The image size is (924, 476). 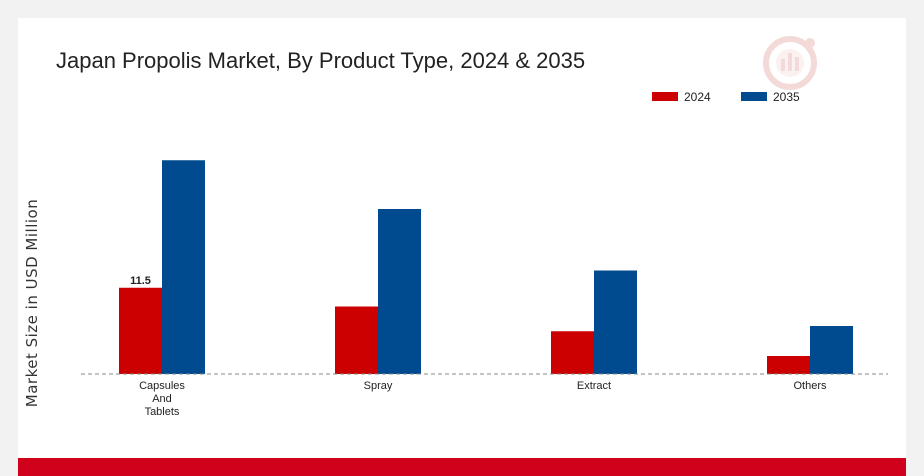 I want to click on legend-label-2024: 2024, so click(x=697, y=97).